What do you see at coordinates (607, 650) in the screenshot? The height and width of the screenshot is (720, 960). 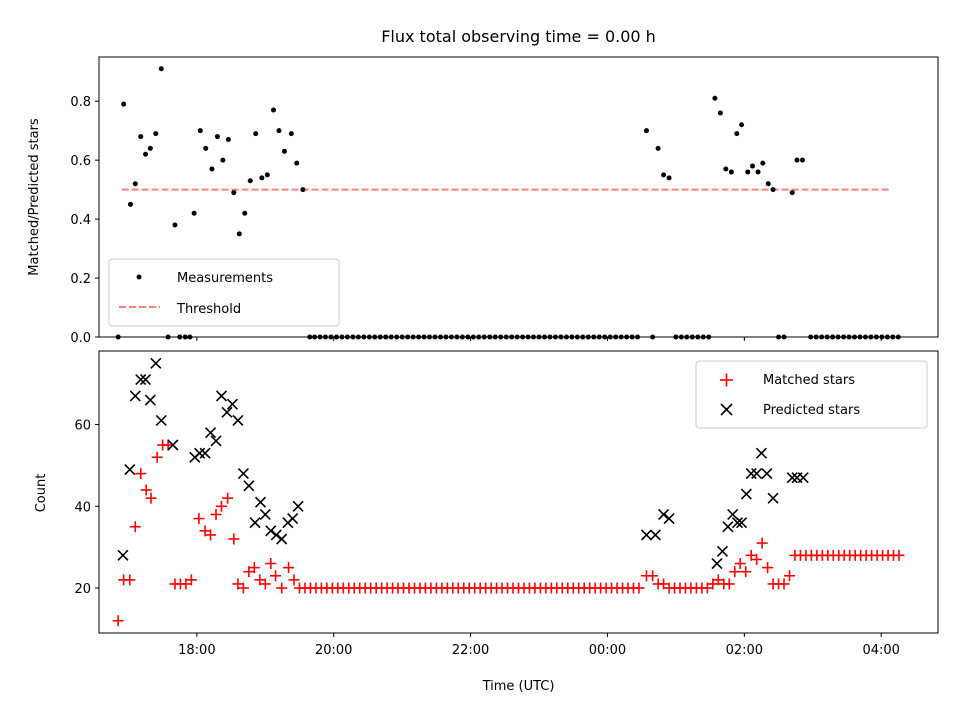 I see `x-tick-label: 00:00` at bounding box center [607, 650].